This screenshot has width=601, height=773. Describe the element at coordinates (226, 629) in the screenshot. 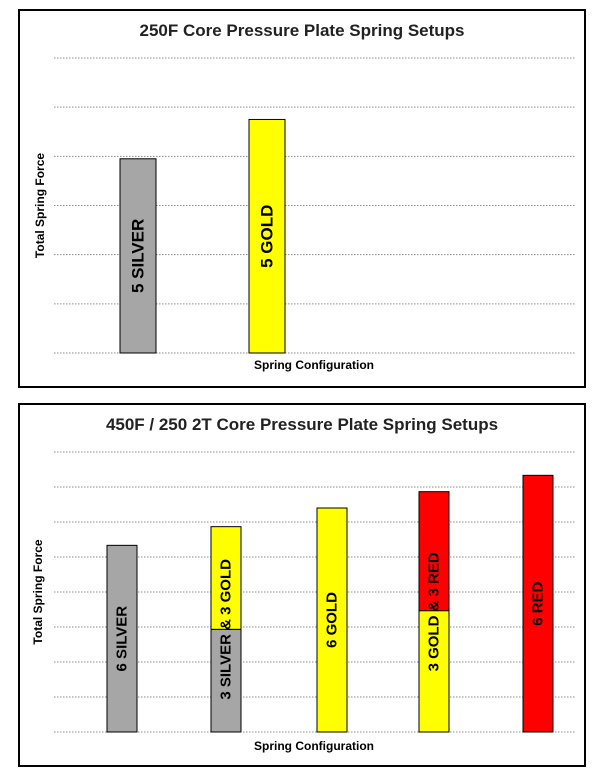

I see `bar-label: 3 SILVER & 3 GOLD` at that location.